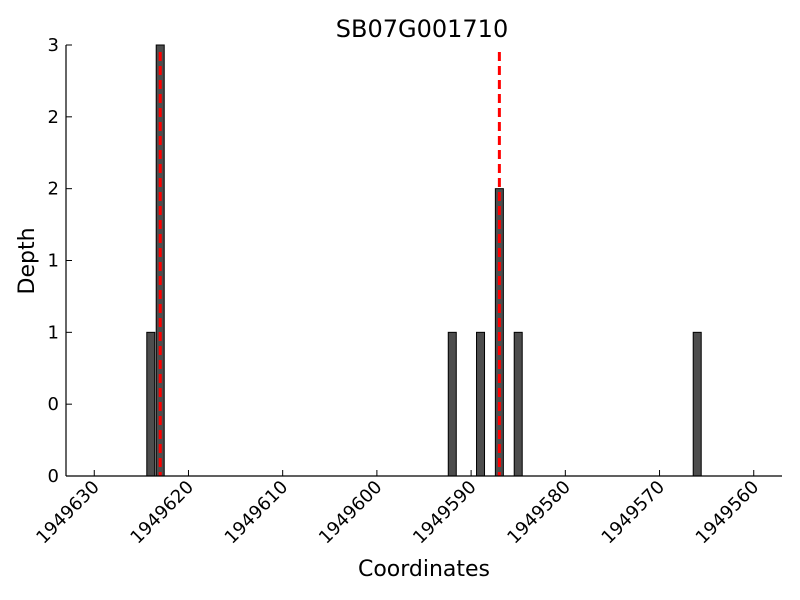 The image size is (800, 600). What do you see at coordinates (60, 261) in the screenshot?
I see `y-ticks-layer: 0 0 1 1 2 2 3` at bounding box center [60, 261].